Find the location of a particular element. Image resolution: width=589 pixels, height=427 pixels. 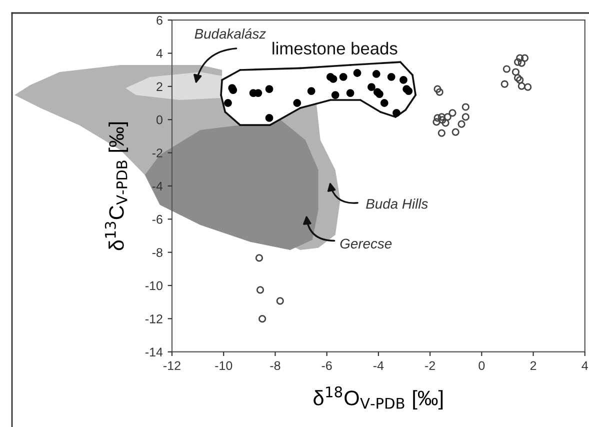

y-tick-label: -8 is located at coordinates (157, 252).